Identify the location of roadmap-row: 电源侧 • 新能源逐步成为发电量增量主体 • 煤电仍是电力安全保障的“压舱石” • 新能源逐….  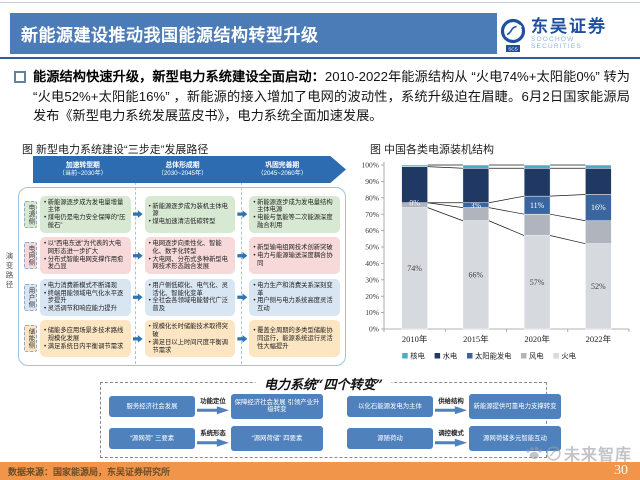
(182, 214).